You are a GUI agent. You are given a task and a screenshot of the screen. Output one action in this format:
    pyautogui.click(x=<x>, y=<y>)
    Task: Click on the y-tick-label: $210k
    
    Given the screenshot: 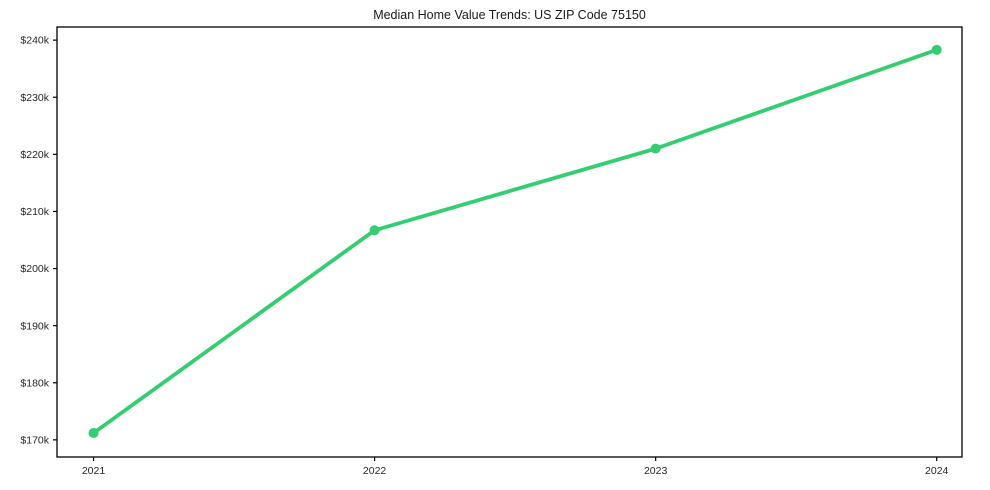 What is the action you would take?
    pyautogui.click(x=34, y=212)
    